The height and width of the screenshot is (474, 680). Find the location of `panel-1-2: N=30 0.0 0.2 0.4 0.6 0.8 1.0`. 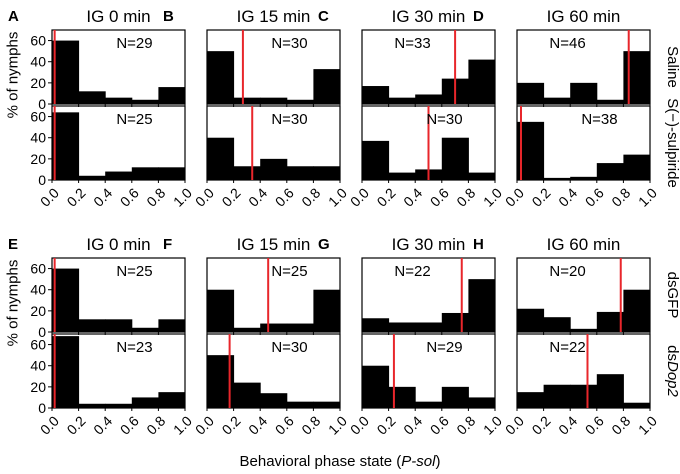

panel-1-2: N=30 0.0 0.2 0.4 0.6 0.8 1.0 is located at coordinates (426, 157).